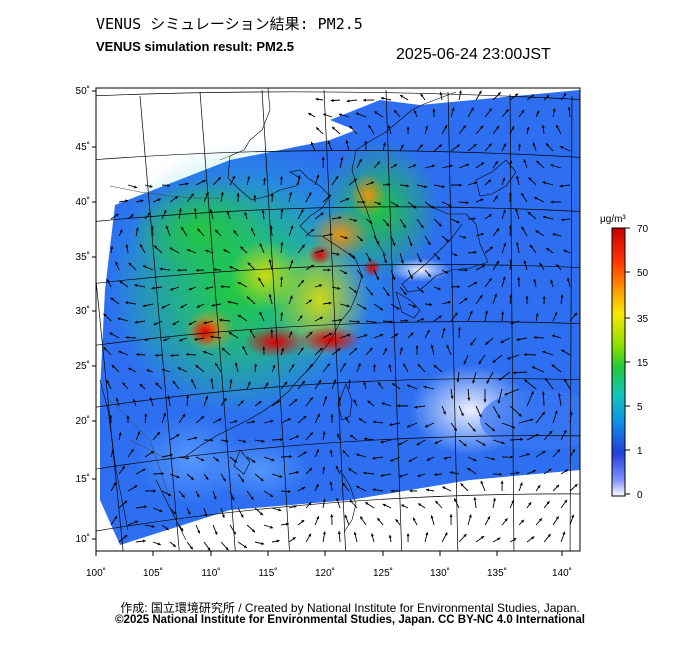 The height and width of the screenshot is (649, 700). Describe the element at coordinates (210, 573) in the screenshot. I see `lon-tick-label: 110˚` at that location.